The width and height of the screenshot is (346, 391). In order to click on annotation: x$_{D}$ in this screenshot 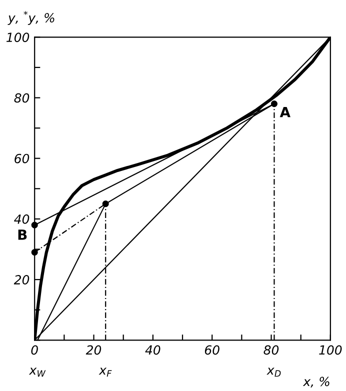, I will do `click(273, 372)`.